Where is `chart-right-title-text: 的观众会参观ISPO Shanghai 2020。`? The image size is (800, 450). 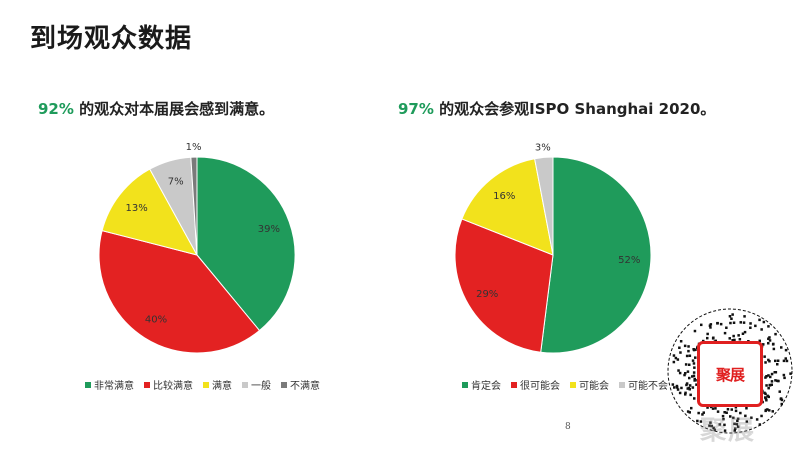
chart-right-title-text: 的观众会参观ISPO Shanghai 2020。 is located at coordinates (574, 109).